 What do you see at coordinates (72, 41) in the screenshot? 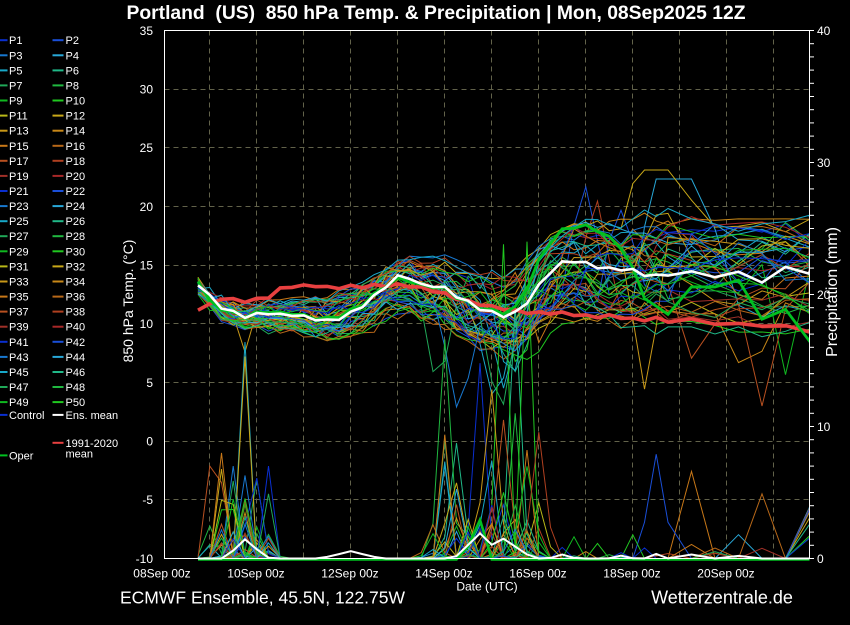
I see `svg-text: P2` at bounding box center [72, 41].